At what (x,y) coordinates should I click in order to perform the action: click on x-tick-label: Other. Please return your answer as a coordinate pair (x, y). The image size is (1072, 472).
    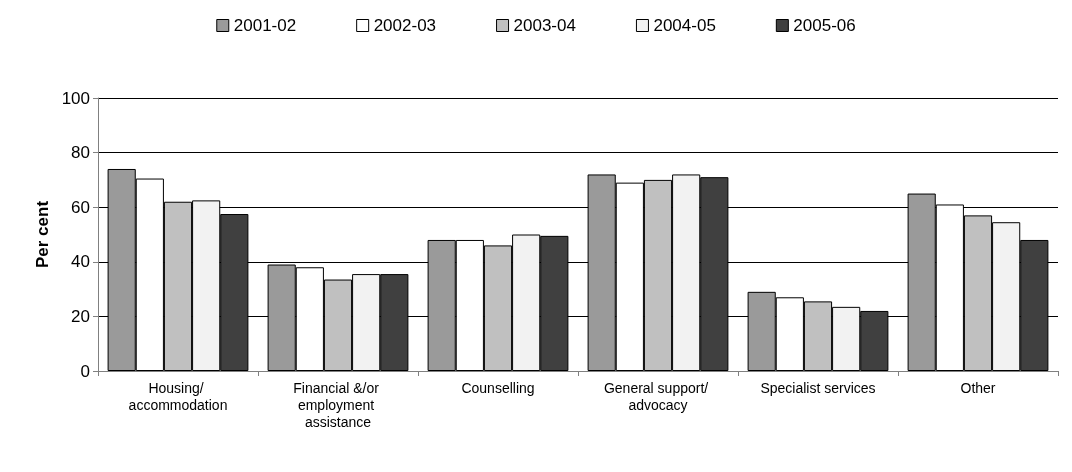
    Looking at the image, I should click on (978, 387).